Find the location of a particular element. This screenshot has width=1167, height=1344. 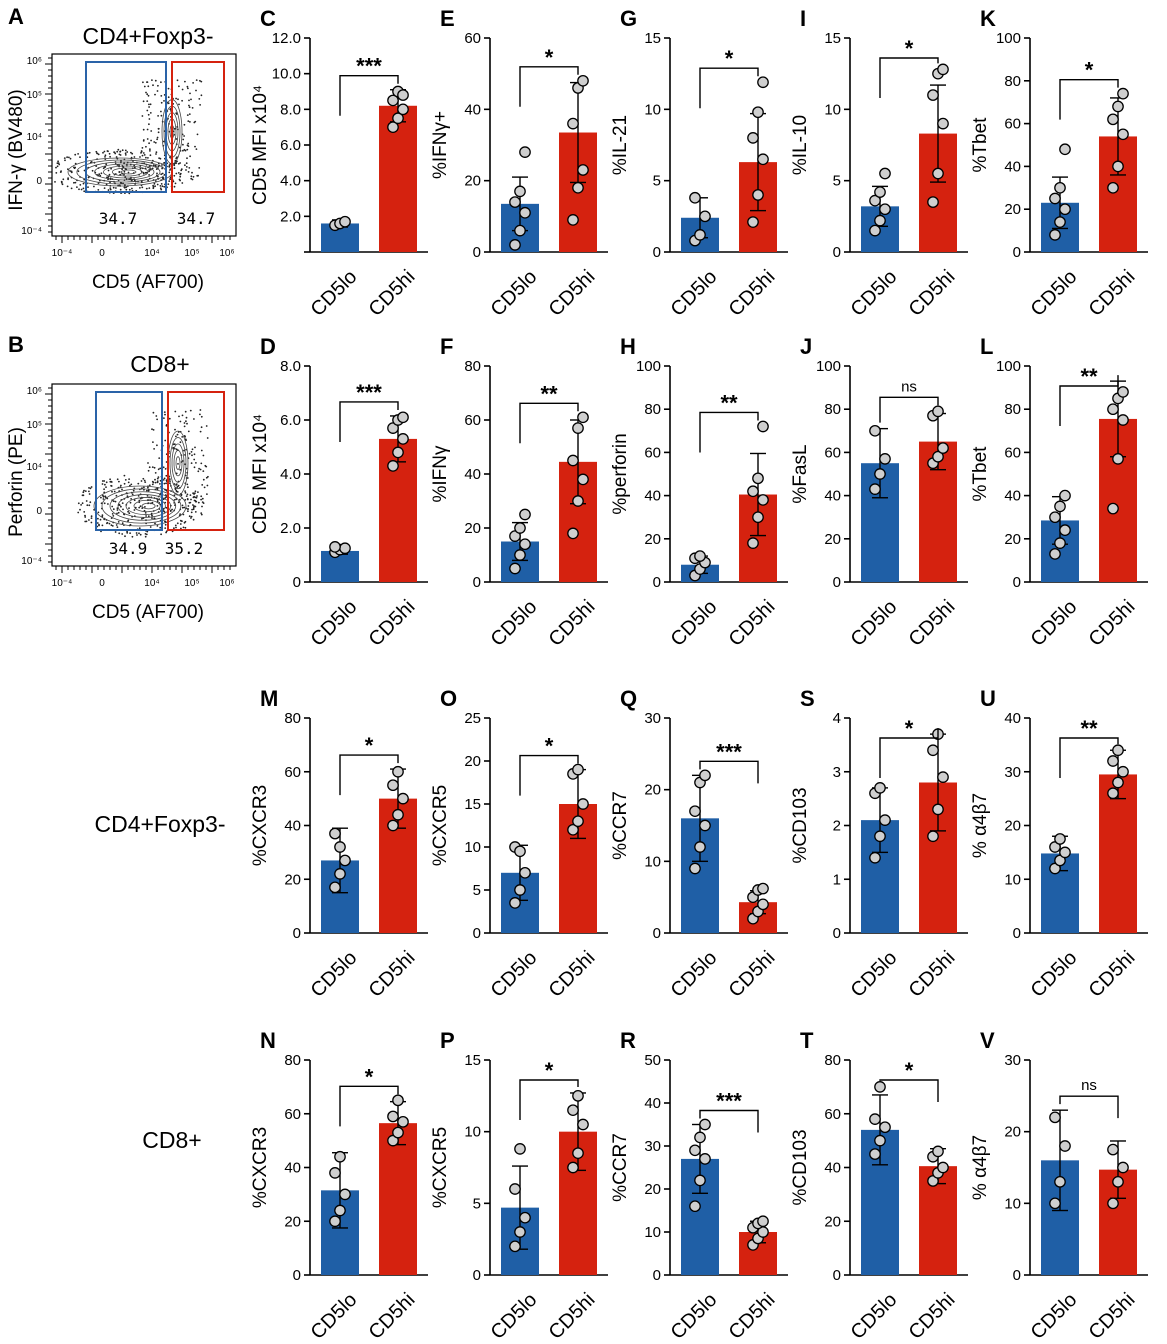

flow-y-label: IFN-γ (BV480) is located at coordinates (16, 149).